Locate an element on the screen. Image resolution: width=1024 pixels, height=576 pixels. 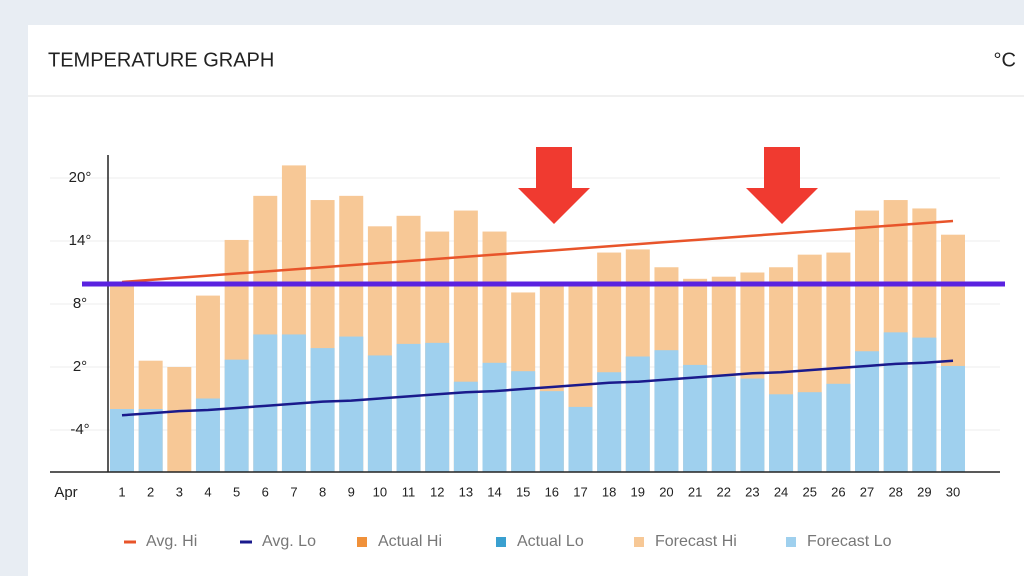
x-tick-label: 7 is located at coordinates (293, 491).